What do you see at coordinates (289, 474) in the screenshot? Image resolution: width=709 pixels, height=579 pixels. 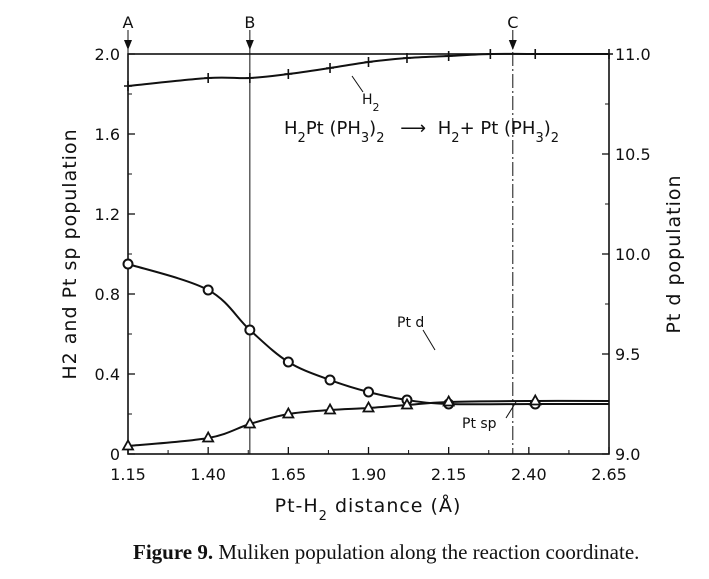 I see `x-tick-label: 1.65` at bounding box center [289, 474].